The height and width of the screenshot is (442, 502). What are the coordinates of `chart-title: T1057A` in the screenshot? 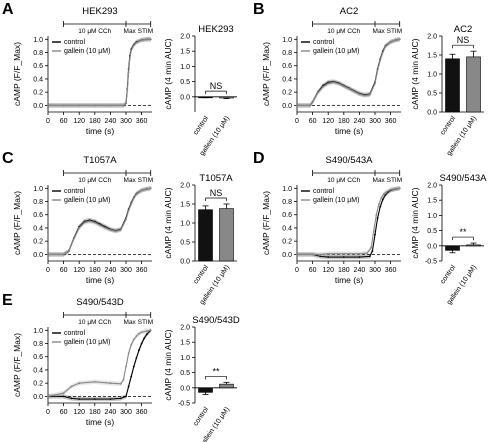 It's located at (216, 178).